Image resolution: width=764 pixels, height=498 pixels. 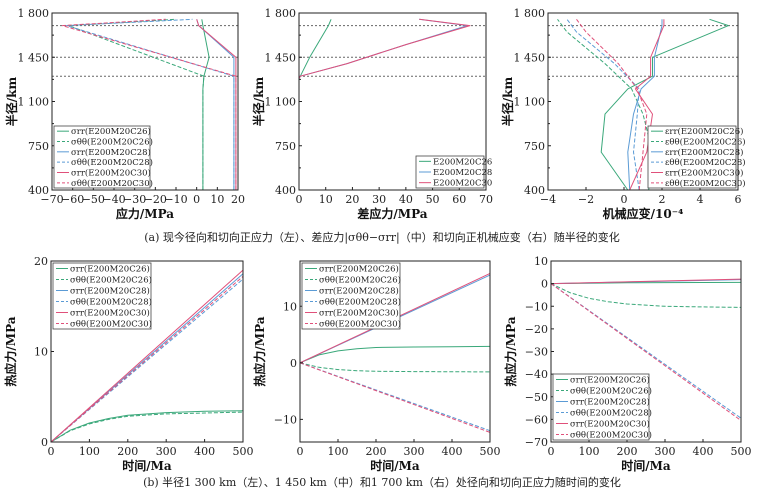 What do you see at coordinates (462, 173) in the screenshot?
I see `legend-label: E200M20C28` at bounding box center [462, 173].